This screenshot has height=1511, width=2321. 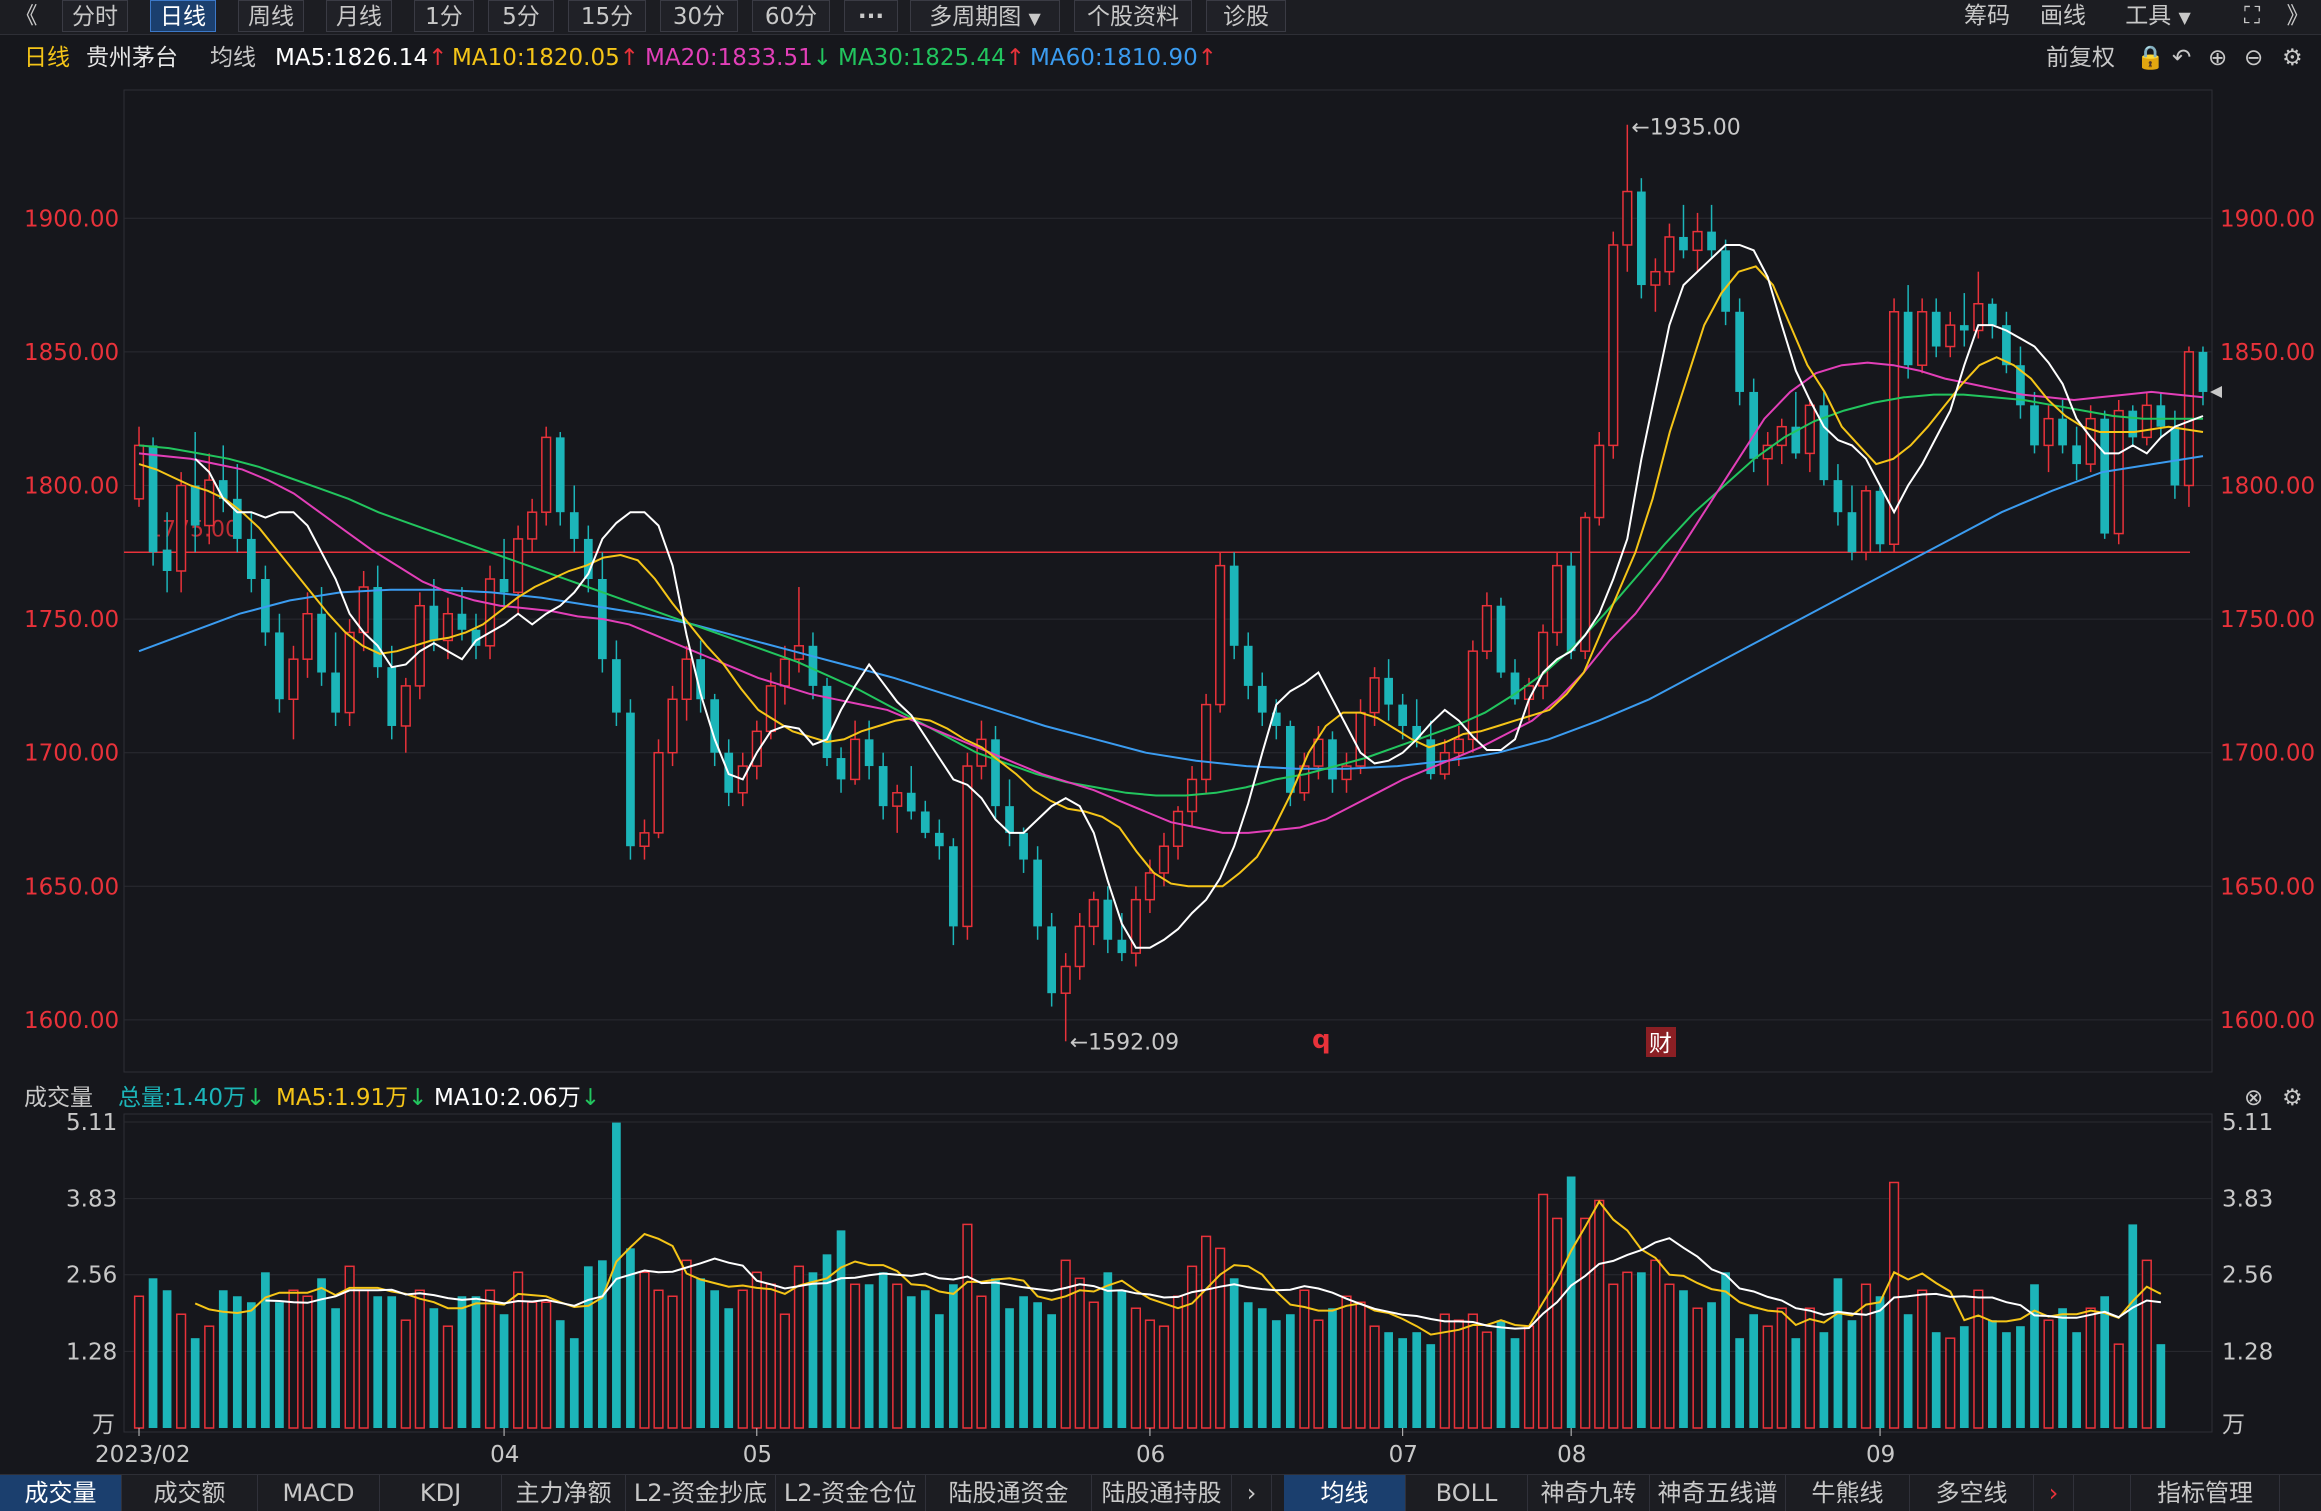 I want to click on period-tab-30min: 30分, so click(x=699, y=16).